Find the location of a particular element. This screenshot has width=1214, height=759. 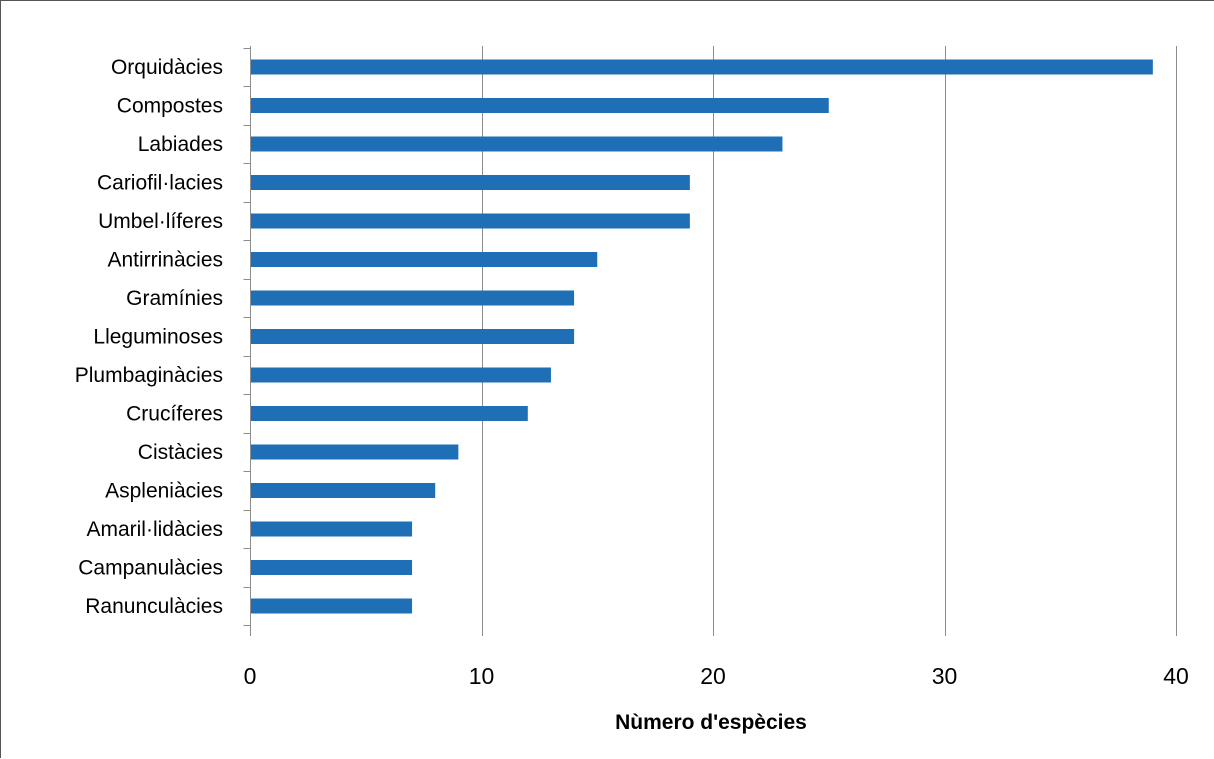

x-tick-label: 0 is located at coordinates (250, 676).